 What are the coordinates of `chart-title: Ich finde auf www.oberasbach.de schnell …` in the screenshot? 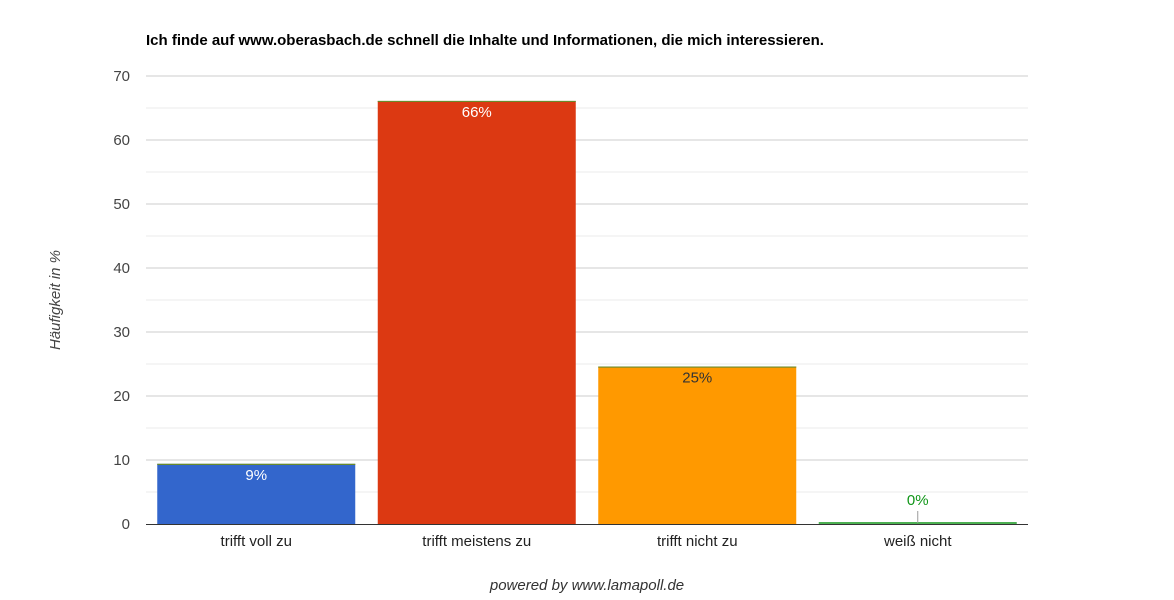 It's located at (485, 40).